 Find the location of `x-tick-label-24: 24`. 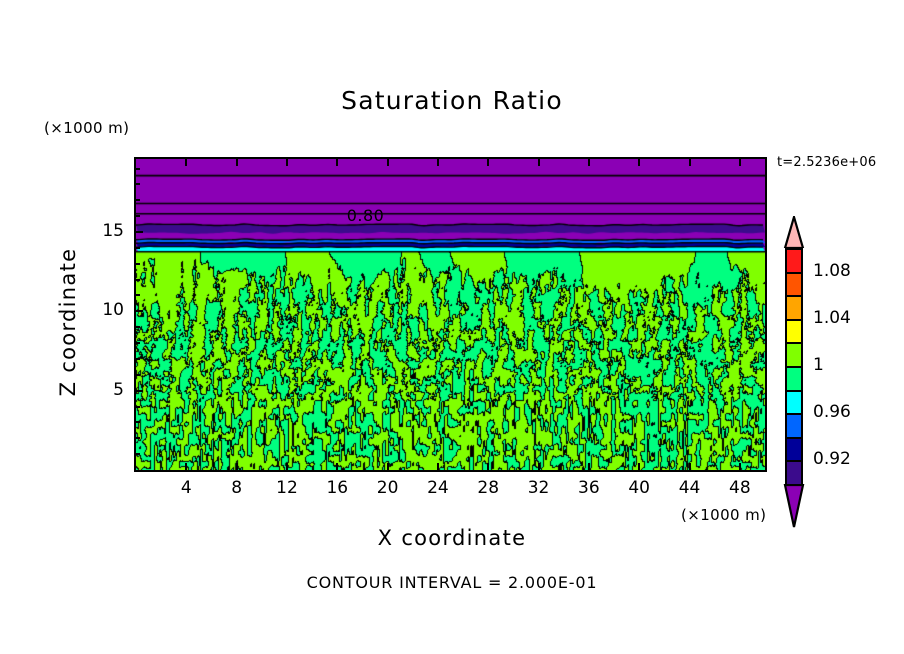

x-tick-label-24: 24 is located at coordinates (438, 488).